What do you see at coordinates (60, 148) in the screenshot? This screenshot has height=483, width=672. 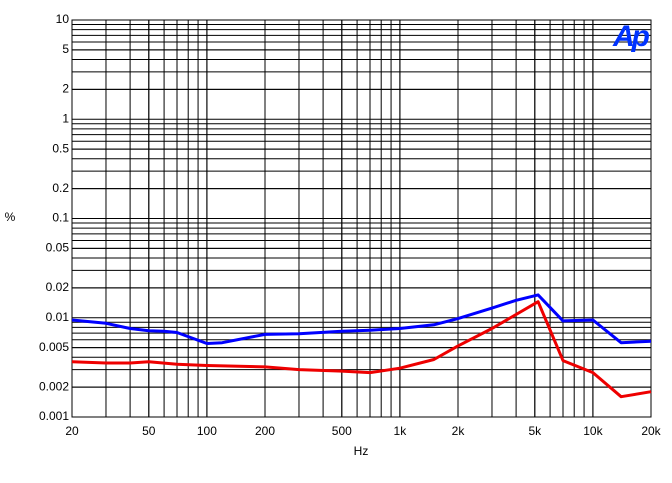 I see `y-tick-label: 0.5` at bounding box center [60, 148].